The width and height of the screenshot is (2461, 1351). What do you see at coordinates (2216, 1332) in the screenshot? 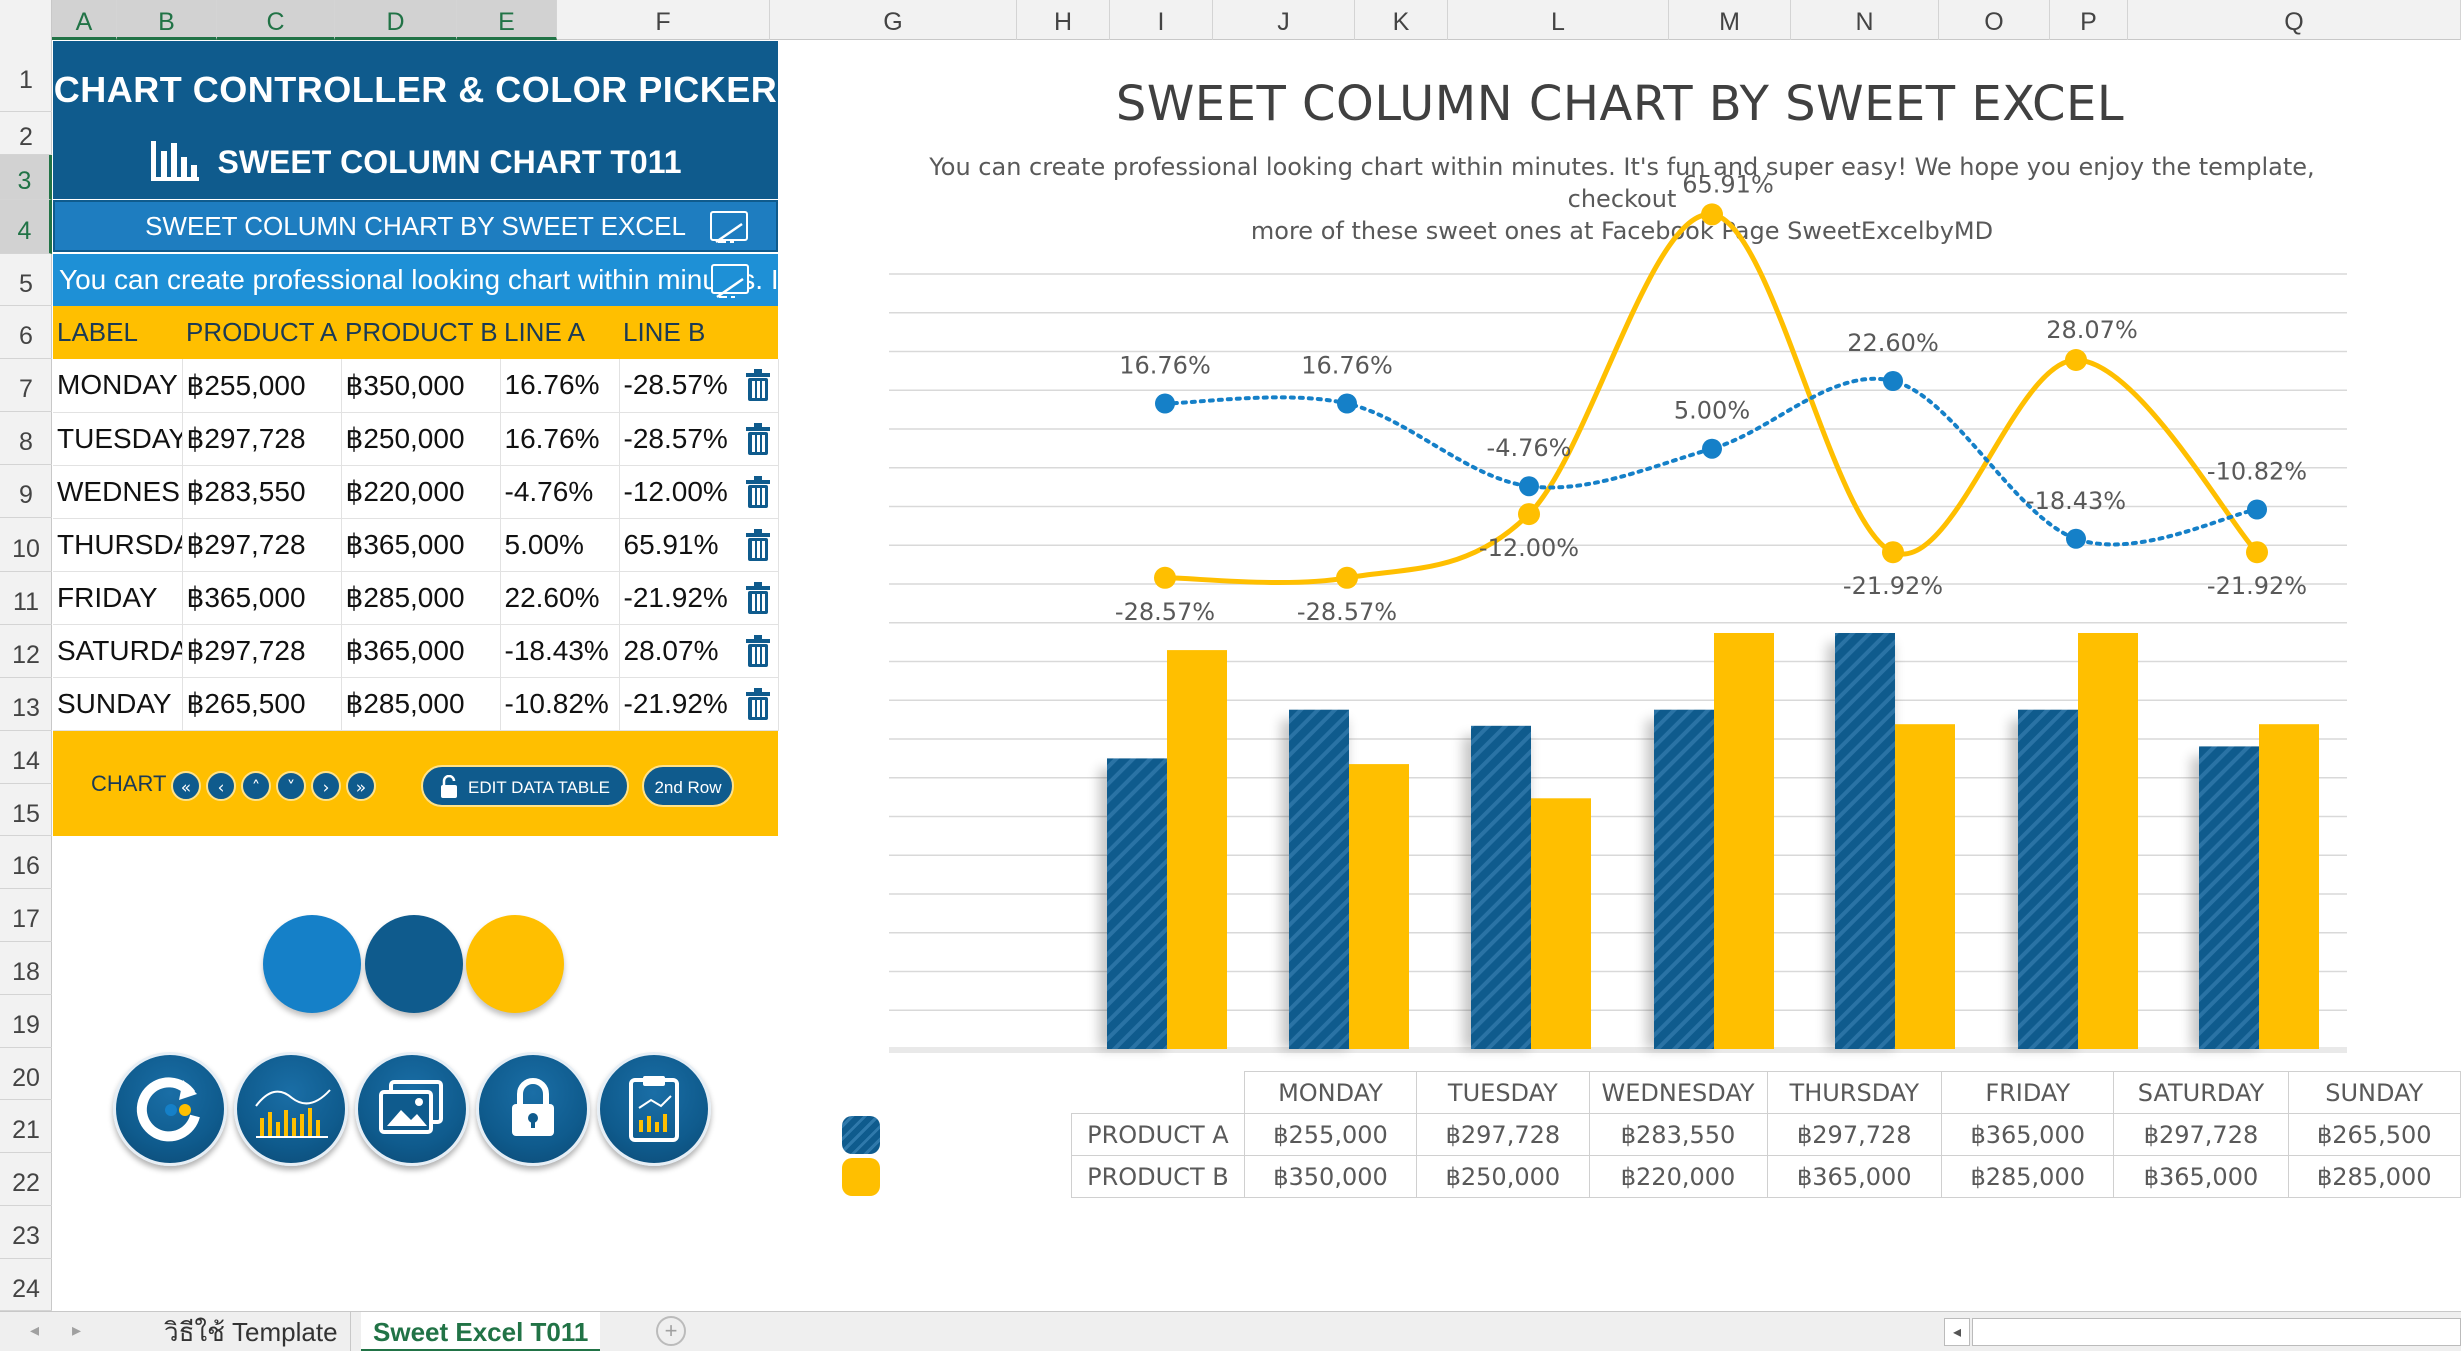
I see `horizontal-scrollbar` at bounding box center [2216, 1332].